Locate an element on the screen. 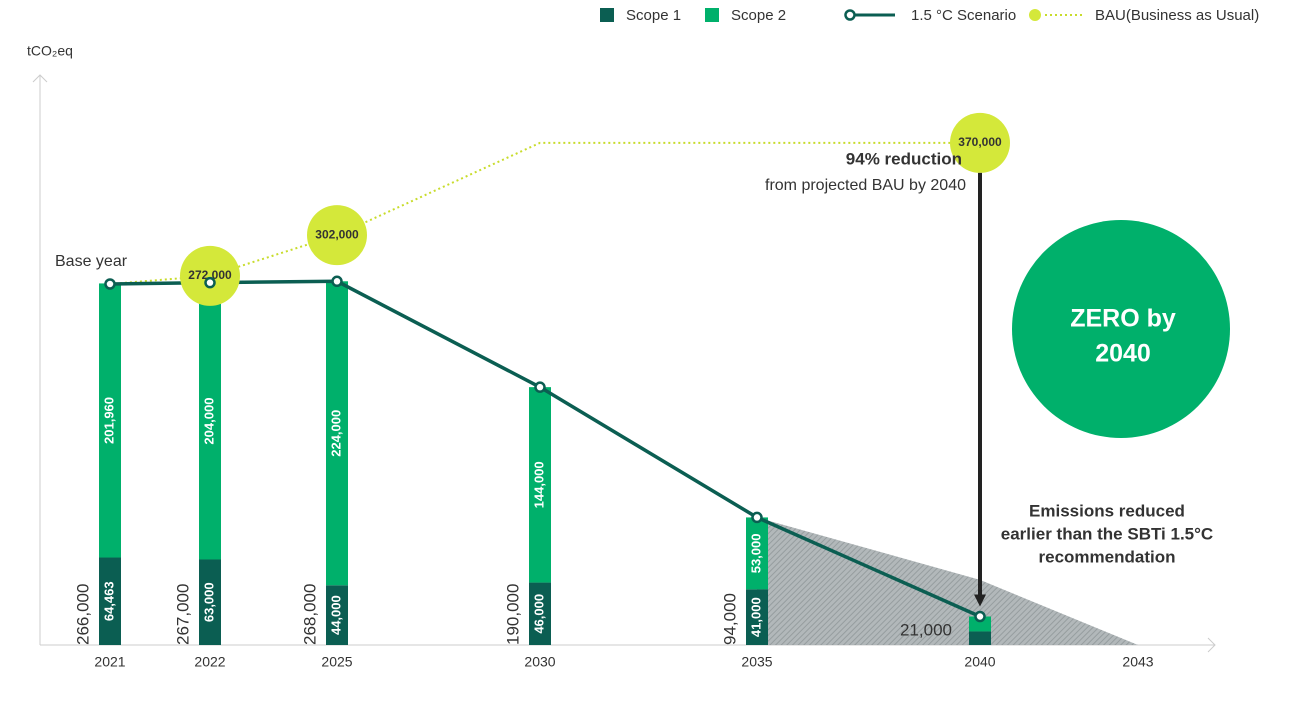 The width and height of the screenshot is (1297, 720). recommendation-area is located at coordinates (947, 581).